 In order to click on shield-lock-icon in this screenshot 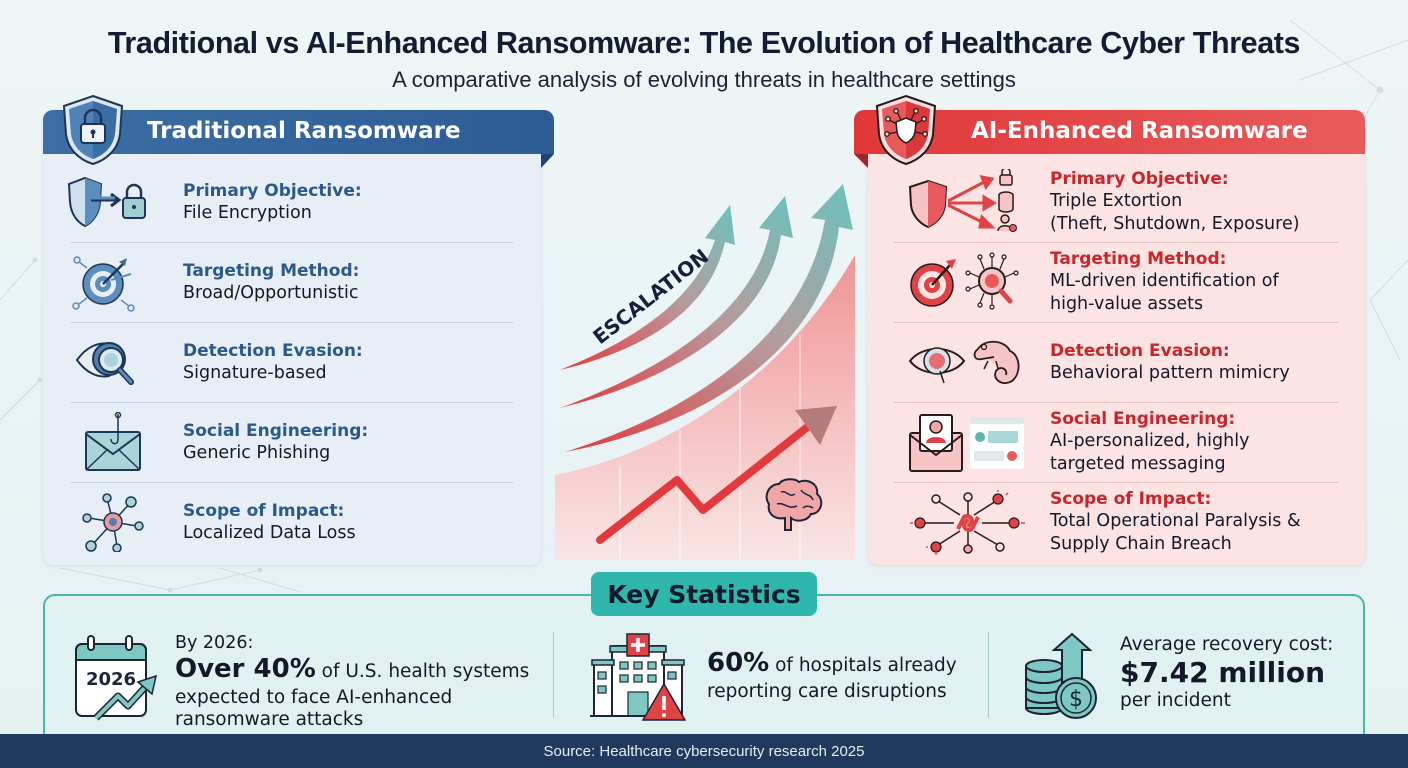, I will do `click(93, 130)`.